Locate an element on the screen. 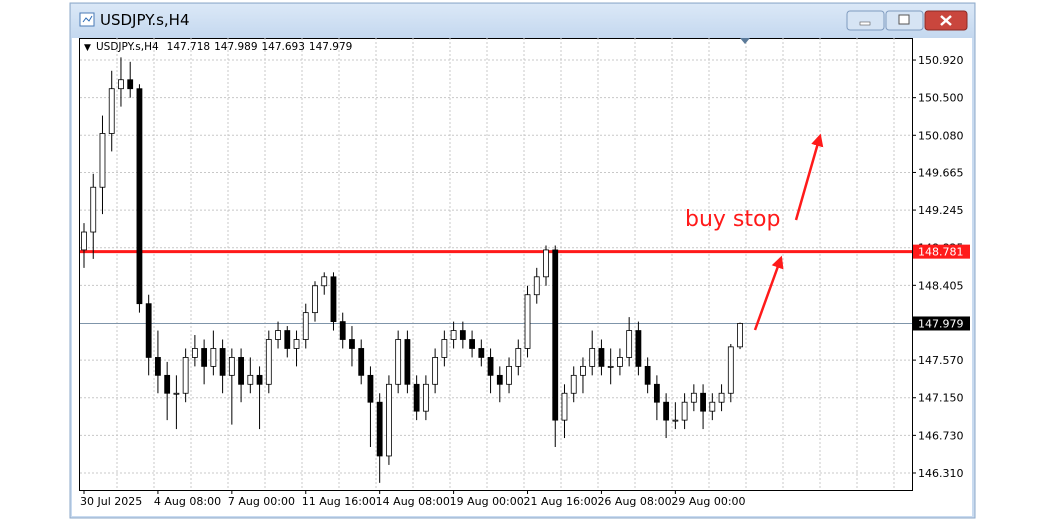  annotation: buy stop is located at coordinates (732, 219).